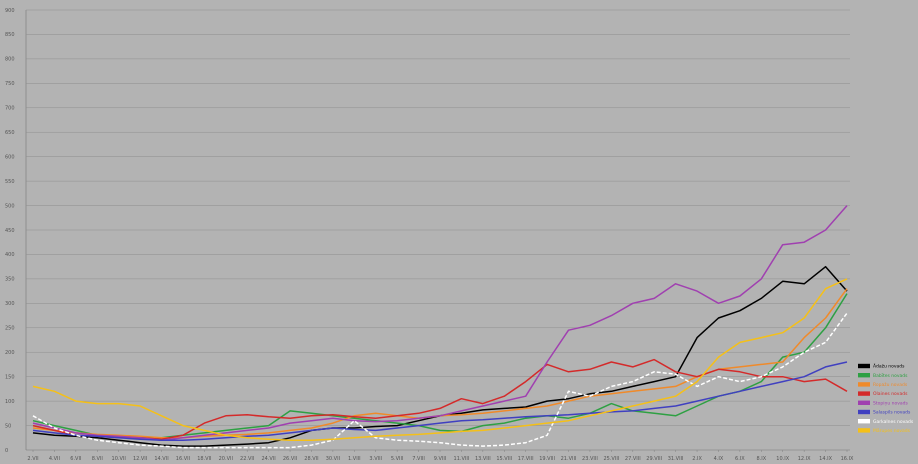 Image resolution: width=918 pixels, height=464 pixels. I want to click on x-tick-label: 22.VII, so click(247, 459).